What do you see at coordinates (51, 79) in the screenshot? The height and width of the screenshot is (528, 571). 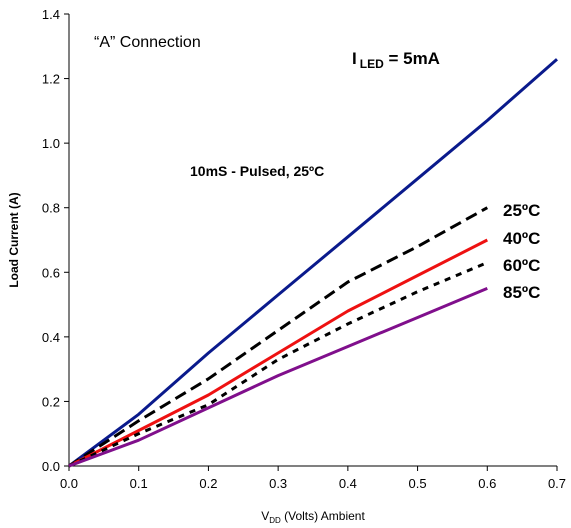 I see `y-tick-label: 1.2` at bounding box center [51, 79].